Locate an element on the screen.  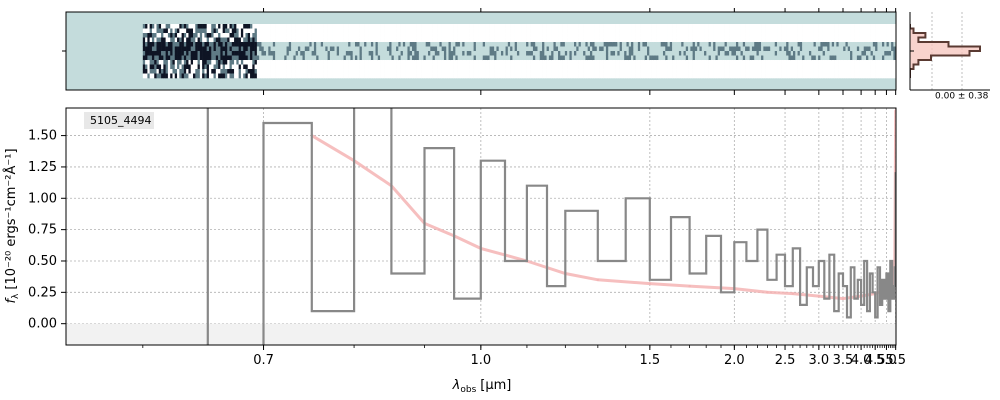
data-point is located at coordinates (746, 261).